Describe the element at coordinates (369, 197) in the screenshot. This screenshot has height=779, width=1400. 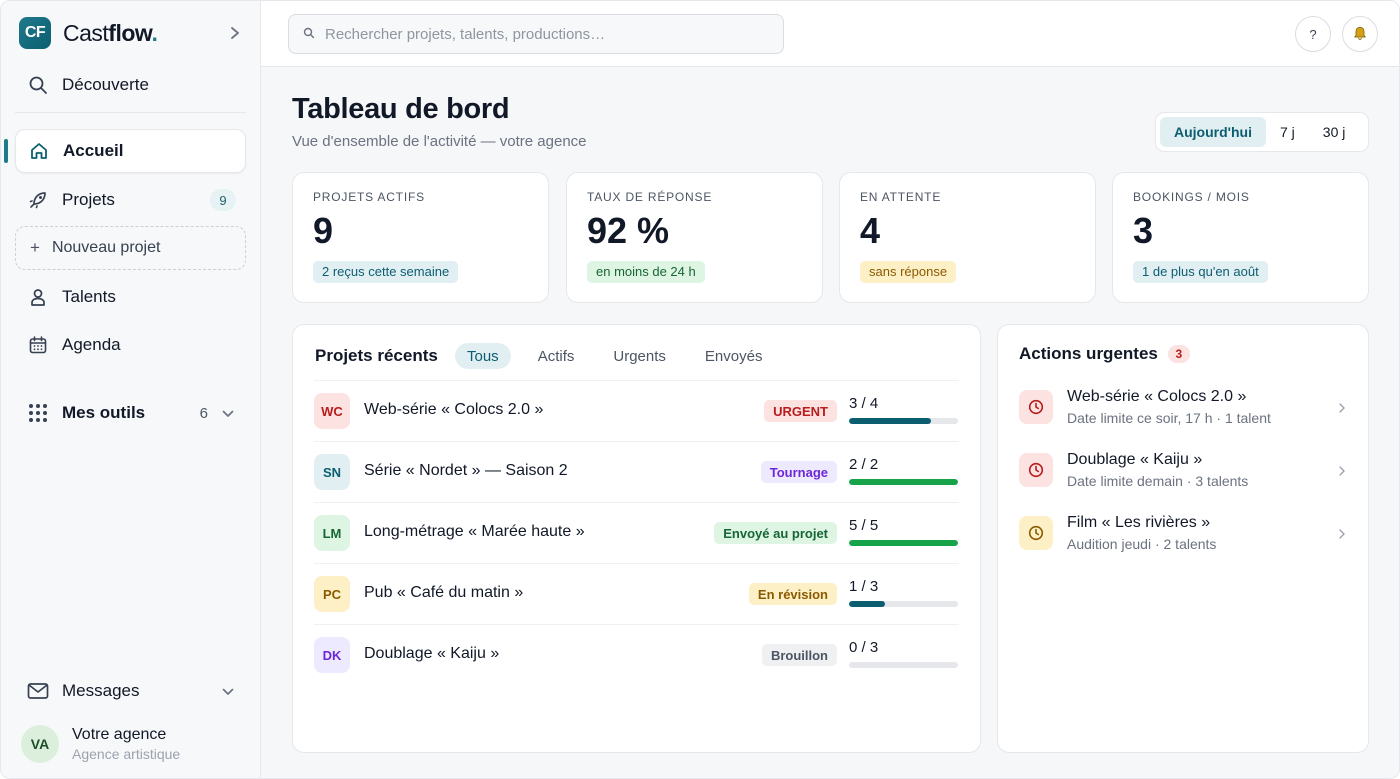
I see `kpi-label: Projets actifs` at that location.